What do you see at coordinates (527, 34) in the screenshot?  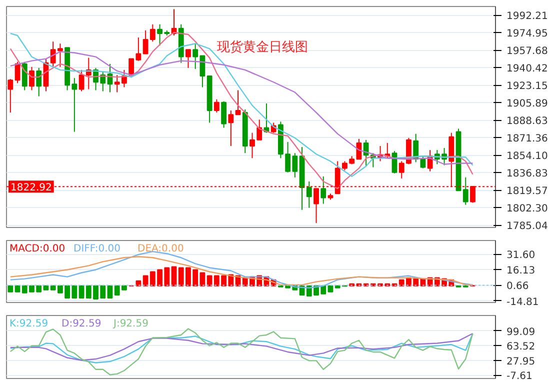 I see `y-tick-label: 1974.95` at bounding box center [527, 34].